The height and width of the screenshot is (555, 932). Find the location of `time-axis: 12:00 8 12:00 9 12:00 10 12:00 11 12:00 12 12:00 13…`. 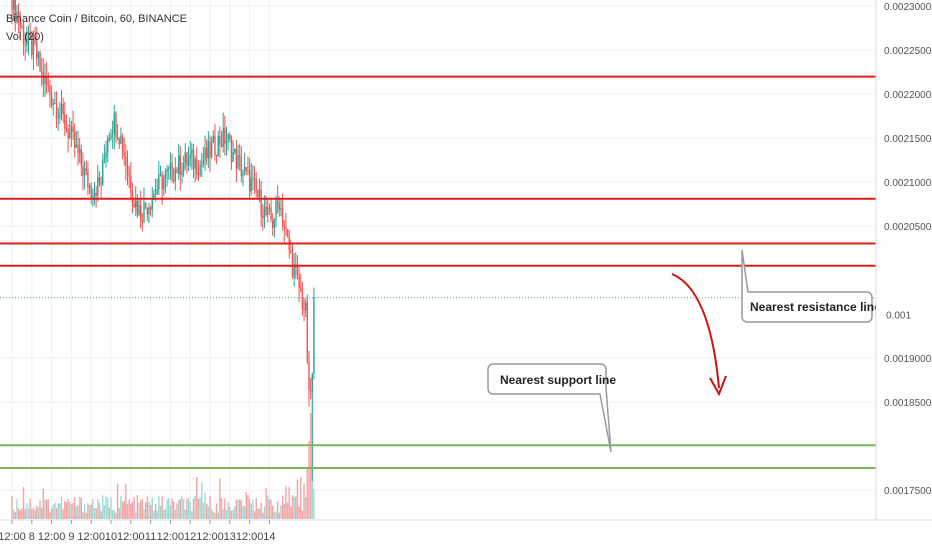

time-axis: 12:00 8 12:00 9 12:00 10 12:00 11 12:00 12 12:00 13… is located at coordinates (138, 531).